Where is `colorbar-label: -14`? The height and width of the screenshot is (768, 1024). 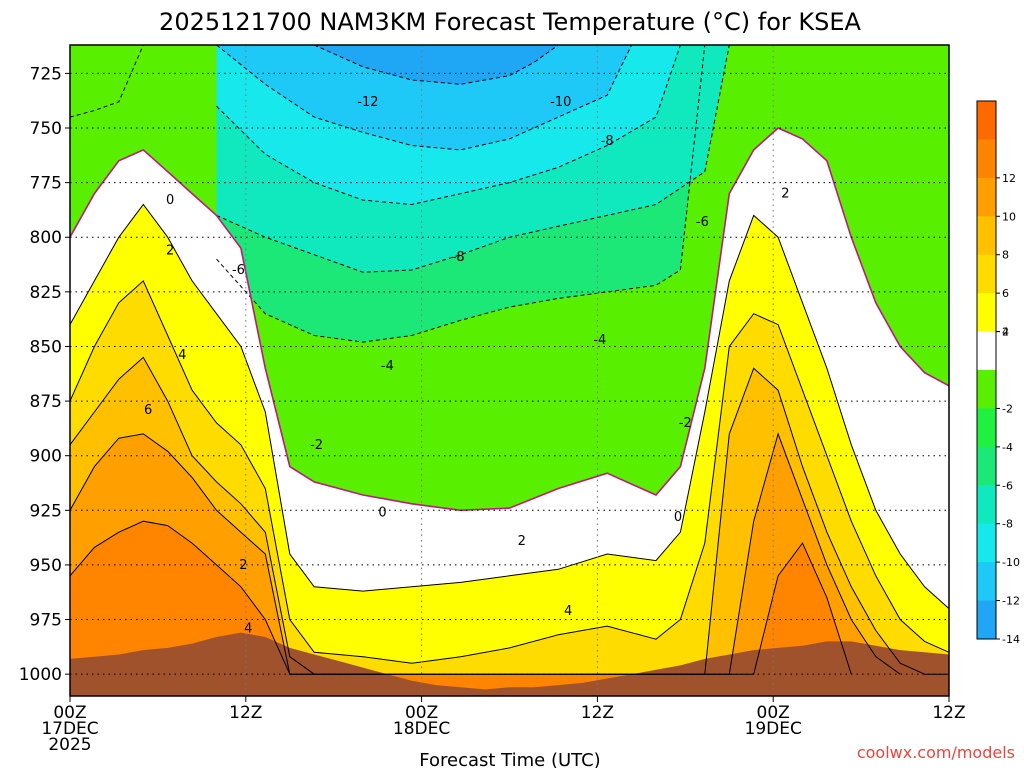
colorbar-label: -14 is located at coordinates (1011, 639).